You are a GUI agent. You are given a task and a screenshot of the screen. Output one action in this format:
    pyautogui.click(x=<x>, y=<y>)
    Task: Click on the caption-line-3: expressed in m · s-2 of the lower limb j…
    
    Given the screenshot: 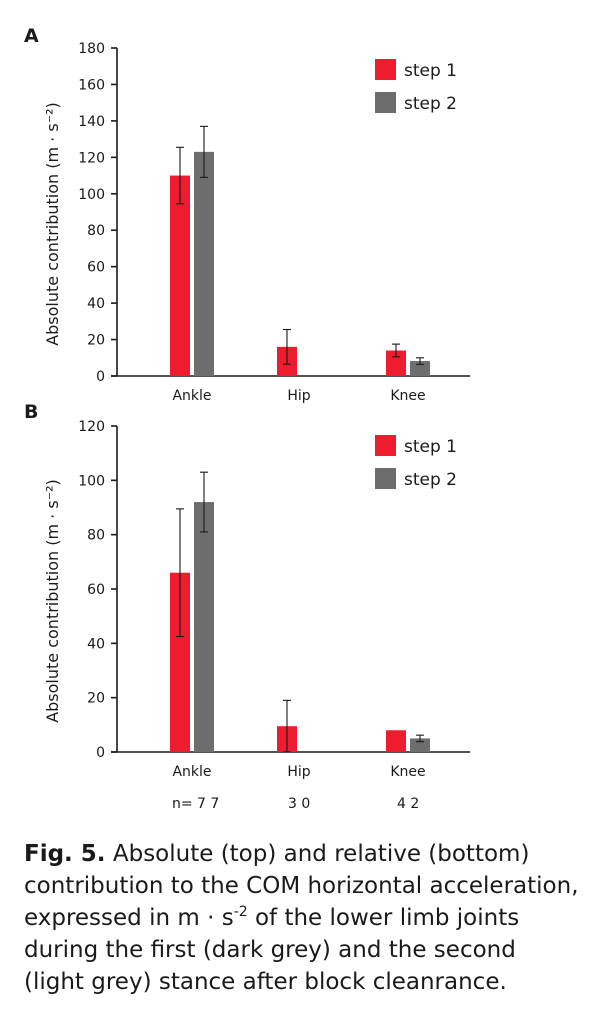 What is the action you would take?
    pyautogui.click(x=309, y=918)
    